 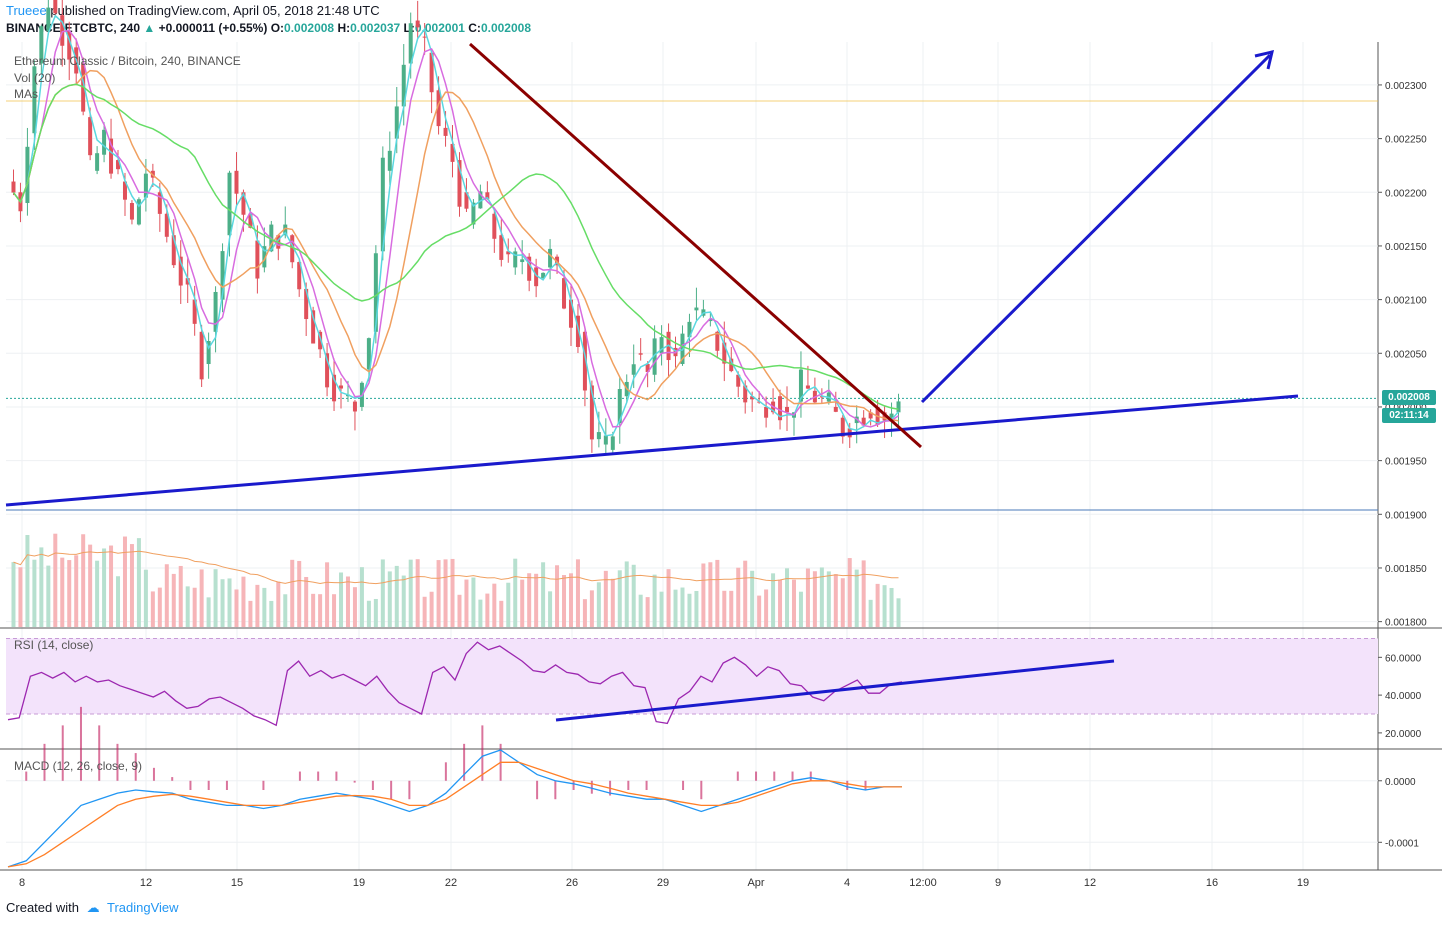 I want to click on author-link: Trueee, so click(x=26, y=10).